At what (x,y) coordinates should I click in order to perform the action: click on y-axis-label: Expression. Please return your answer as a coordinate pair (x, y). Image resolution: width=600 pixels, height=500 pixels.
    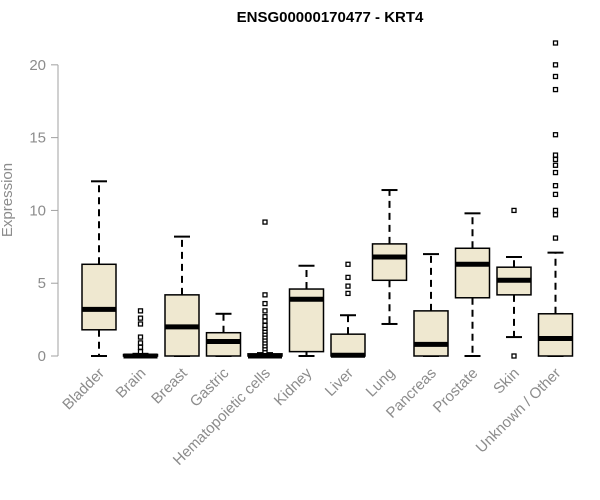
    Looking at the image, I should click on (8, 200).